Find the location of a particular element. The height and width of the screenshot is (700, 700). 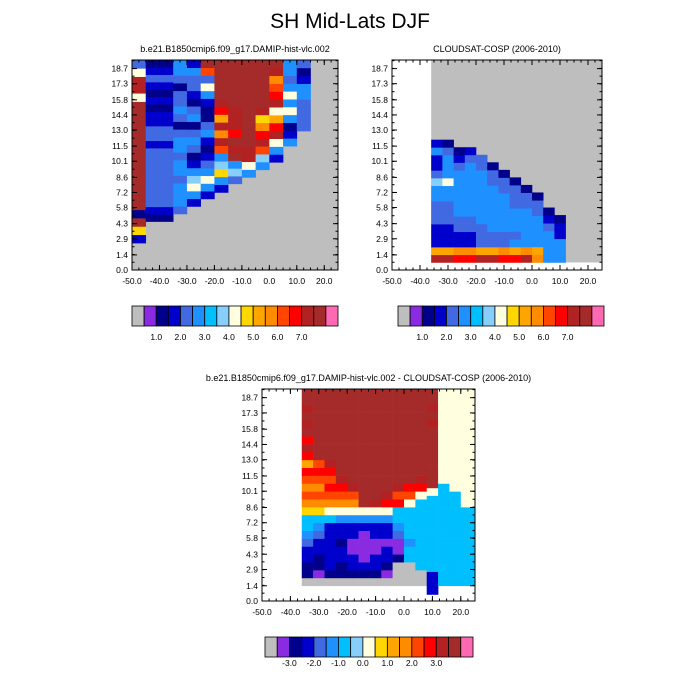

blank-region is located at coordinates (412, 165).